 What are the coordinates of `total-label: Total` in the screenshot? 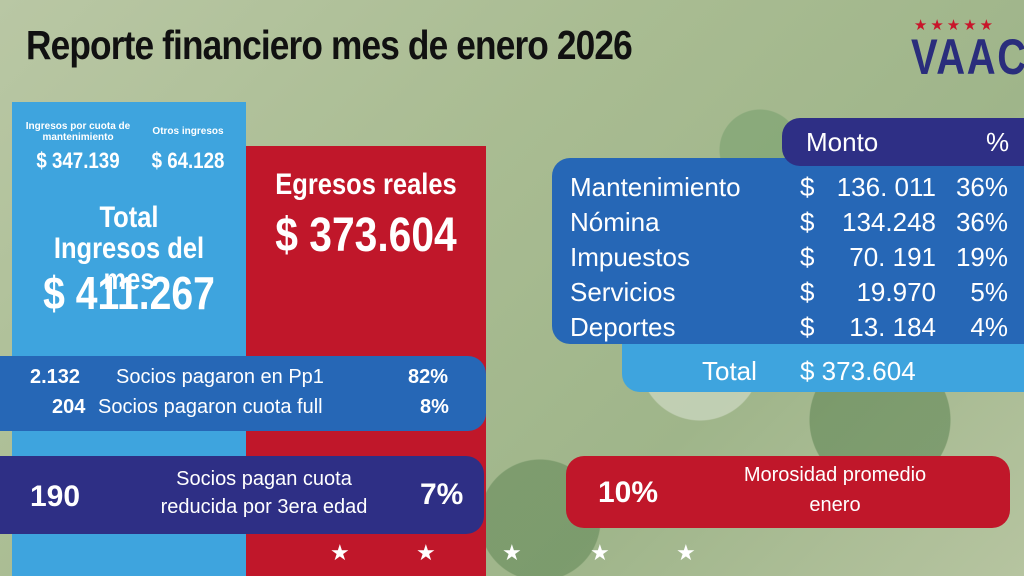 It's located at (729, 371).